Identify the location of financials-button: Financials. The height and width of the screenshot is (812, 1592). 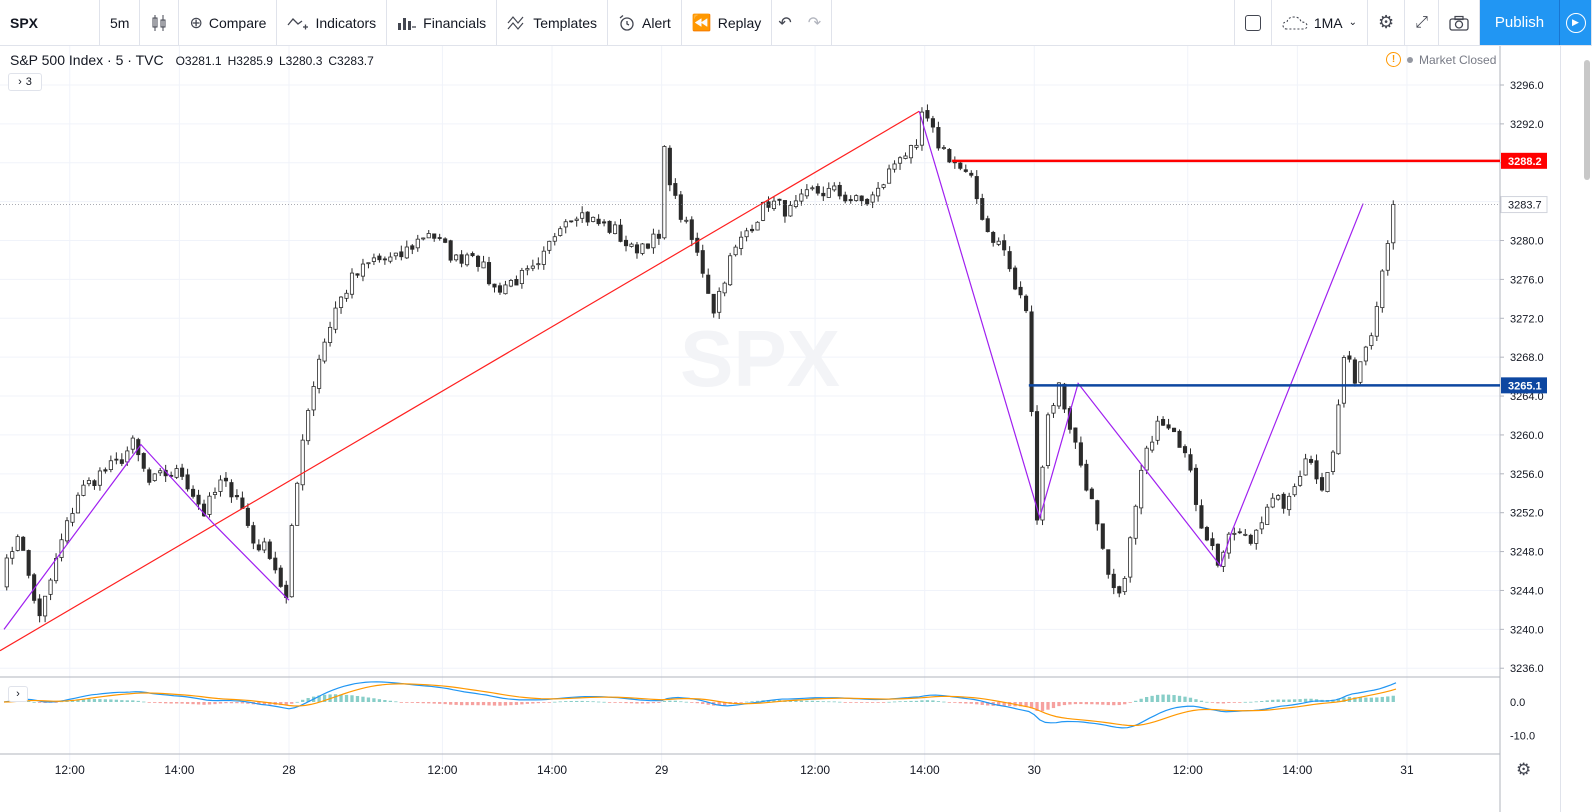
(442, 22).